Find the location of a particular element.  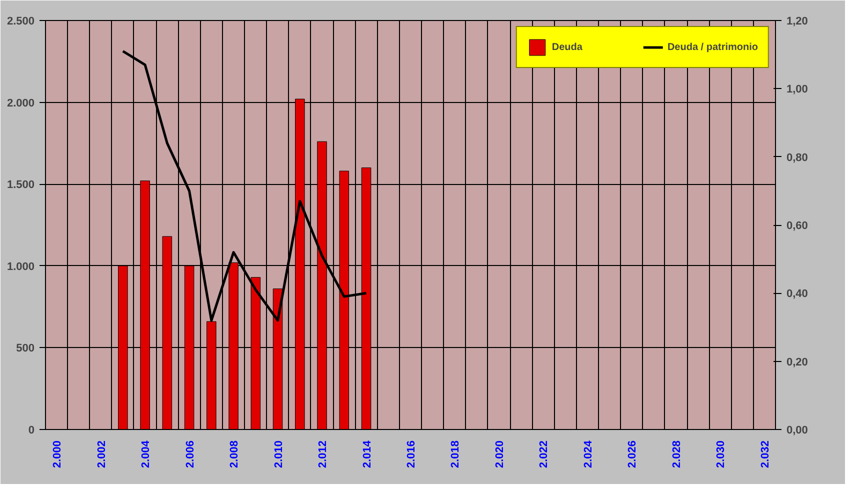

x-tick-label: 2.032 is located at coordinates (765, 454).